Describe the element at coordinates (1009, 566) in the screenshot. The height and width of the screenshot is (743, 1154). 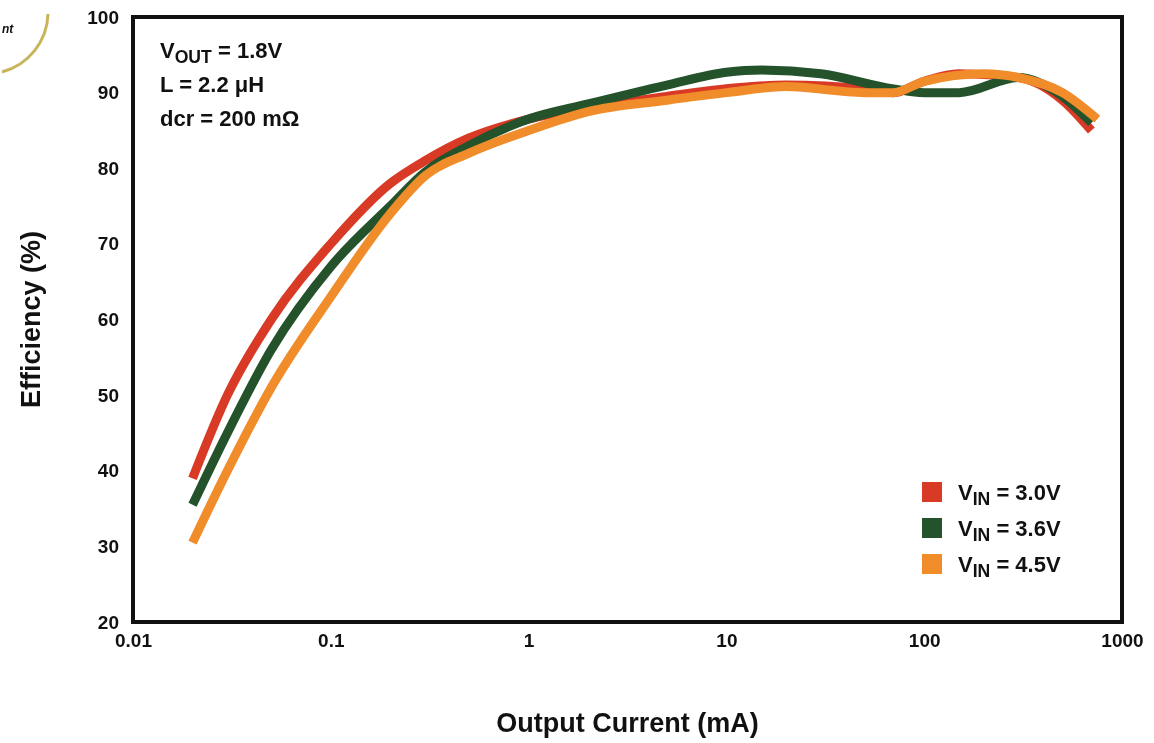
I see `legend-label: V$_{IN}$ = 4.5V` at that location.